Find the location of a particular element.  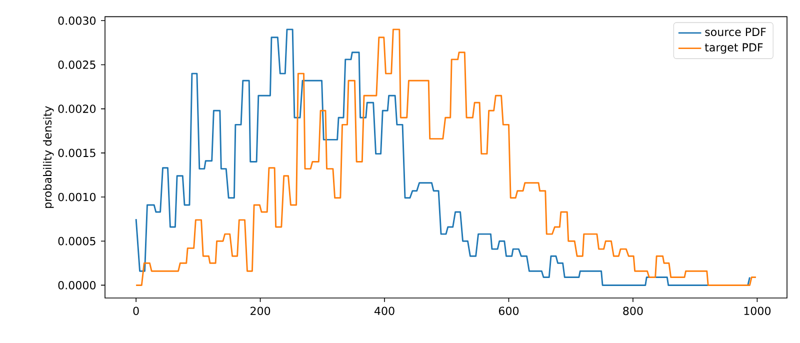

legend-label: target PDF is located at coordinates (733, 48).